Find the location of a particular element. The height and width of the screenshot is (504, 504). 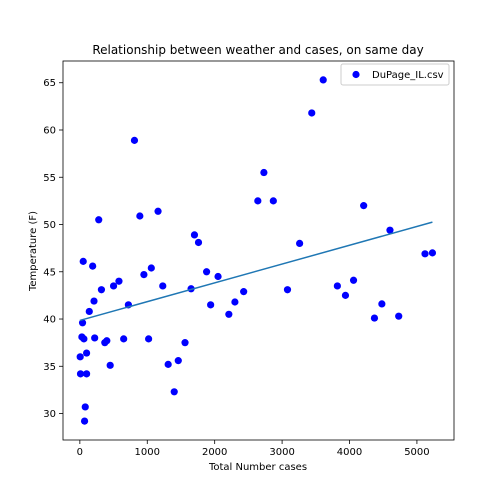

legend: DuPage_IL.csv is located at coordinates (395, 74).